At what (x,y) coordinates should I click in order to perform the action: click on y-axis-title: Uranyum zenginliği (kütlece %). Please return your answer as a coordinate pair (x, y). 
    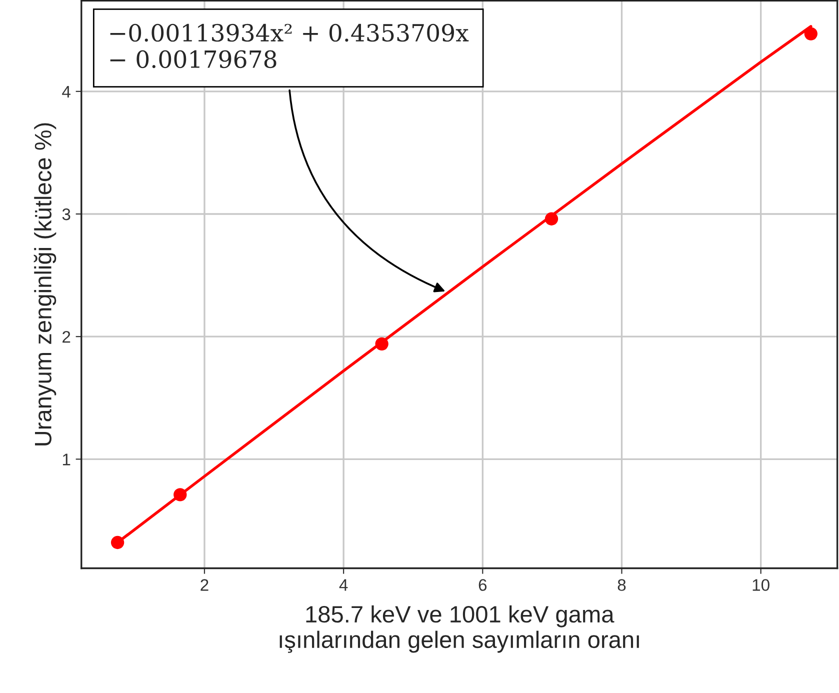
    Looking at the image, I should click on (45, 284).